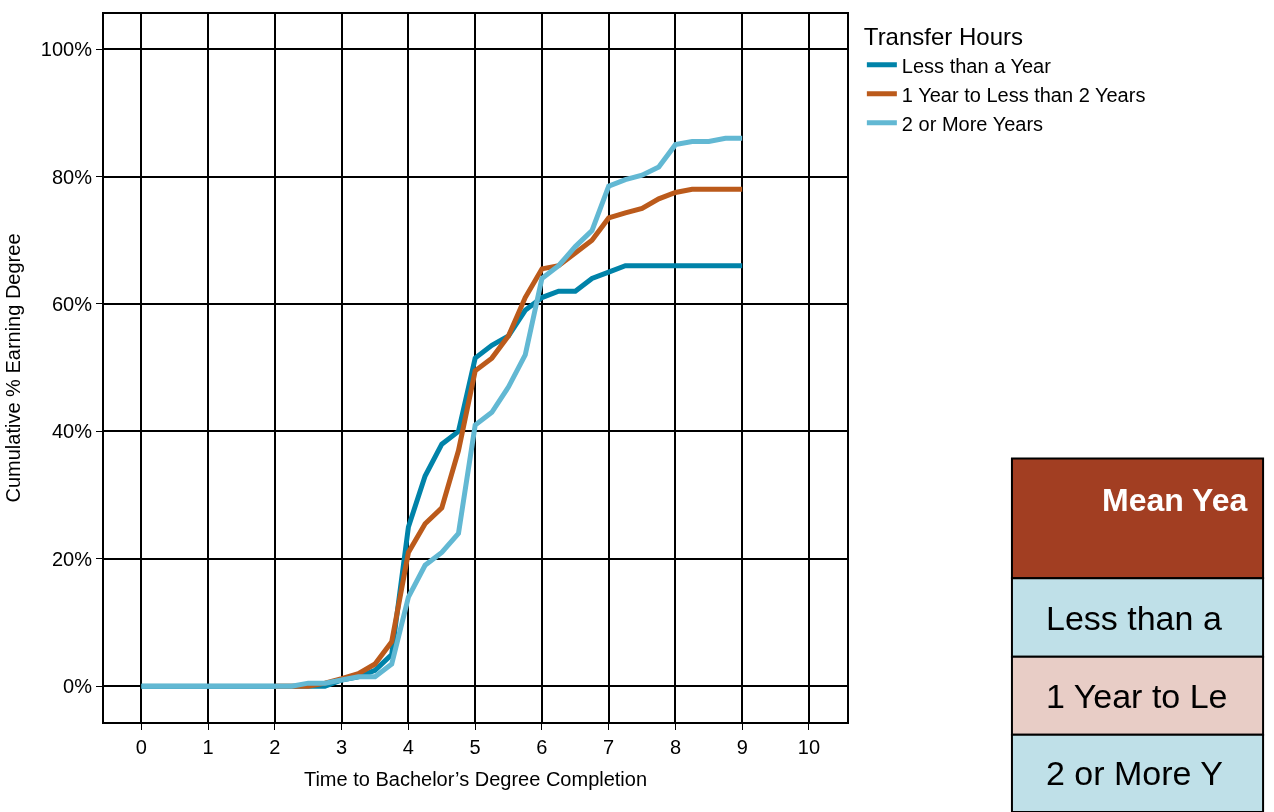  What do you see at coordinates (72, 431) in the screenshot?
I see `y-tick-label: 40%` at bounding box center [72, 431].